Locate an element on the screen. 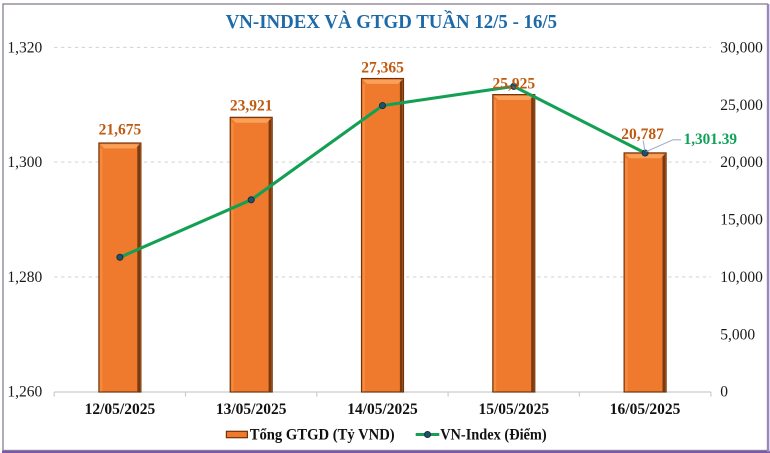  svg-text: VN-Index (Điểm) is located at coordinates (493, 435).